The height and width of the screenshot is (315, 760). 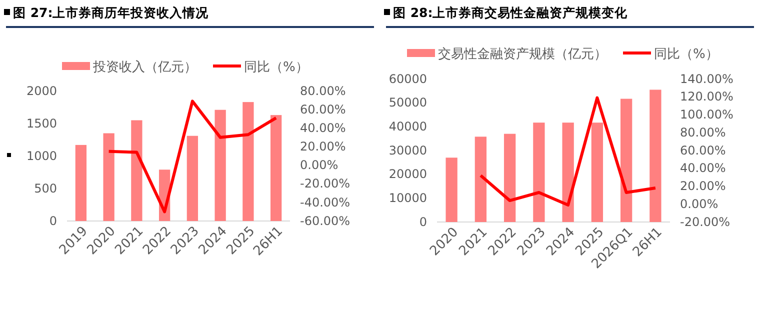 What do you see at coordinates (511, 12) in the screenshot?
I see `chart-title: 图 28:上市券商交易性金融资产规模变化` at bounding box center [511, 12].